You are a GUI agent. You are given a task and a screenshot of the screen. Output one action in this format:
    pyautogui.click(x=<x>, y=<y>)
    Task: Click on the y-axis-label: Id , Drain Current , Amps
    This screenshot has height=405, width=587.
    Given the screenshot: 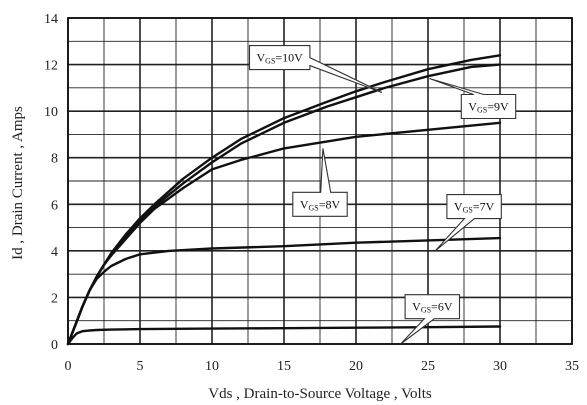 What is the action you would take?
    pyautogui.click(x=18, y=183)
    